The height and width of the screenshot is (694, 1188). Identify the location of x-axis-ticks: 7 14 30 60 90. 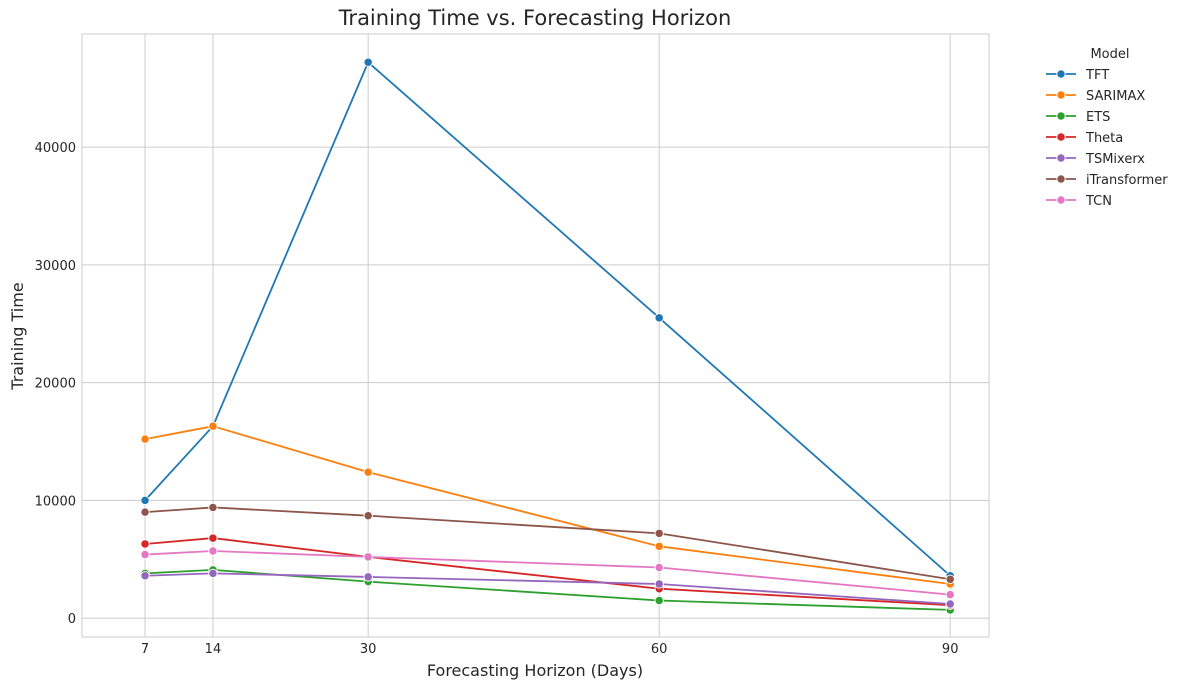
(550, 649).